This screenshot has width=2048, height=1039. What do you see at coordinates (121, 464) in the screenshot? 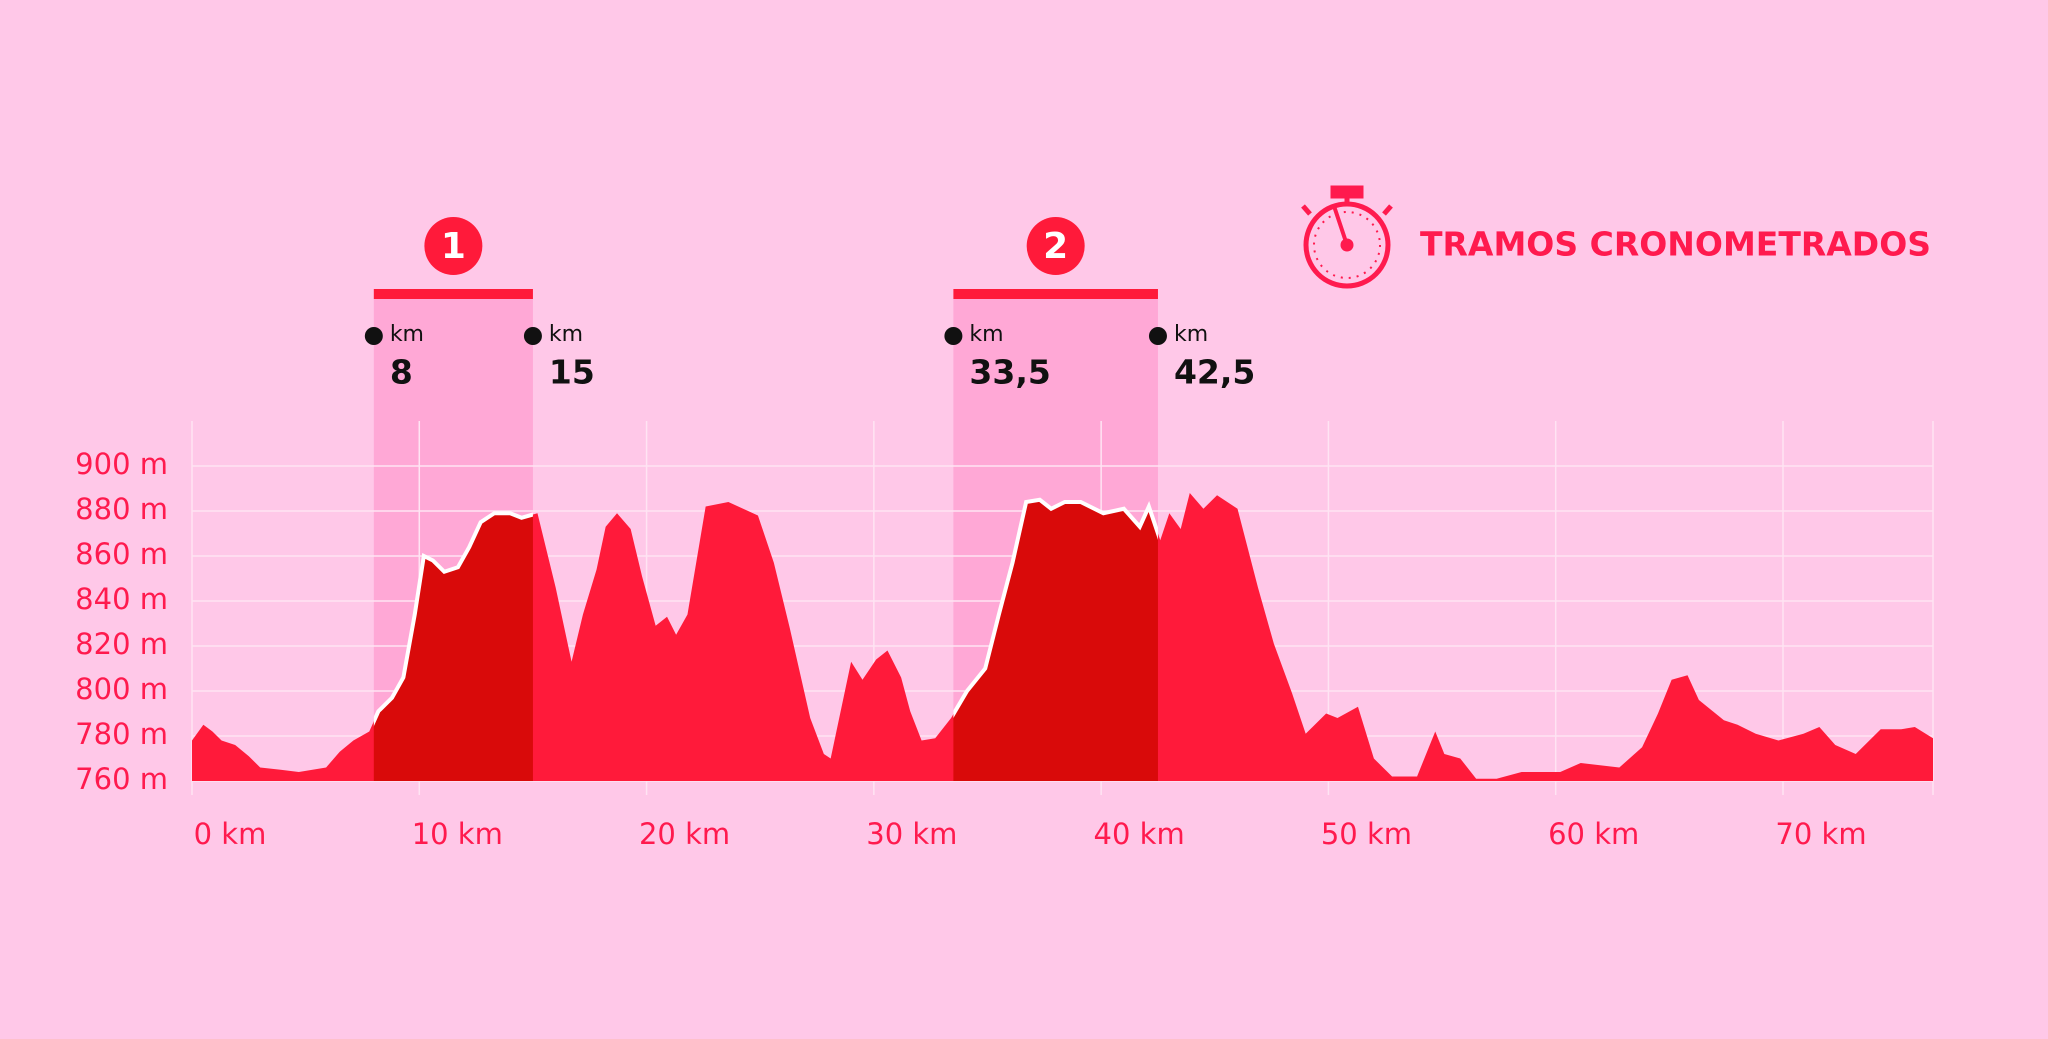
I see `y-tick-label: 900 m` at bounding box center [121, 464].